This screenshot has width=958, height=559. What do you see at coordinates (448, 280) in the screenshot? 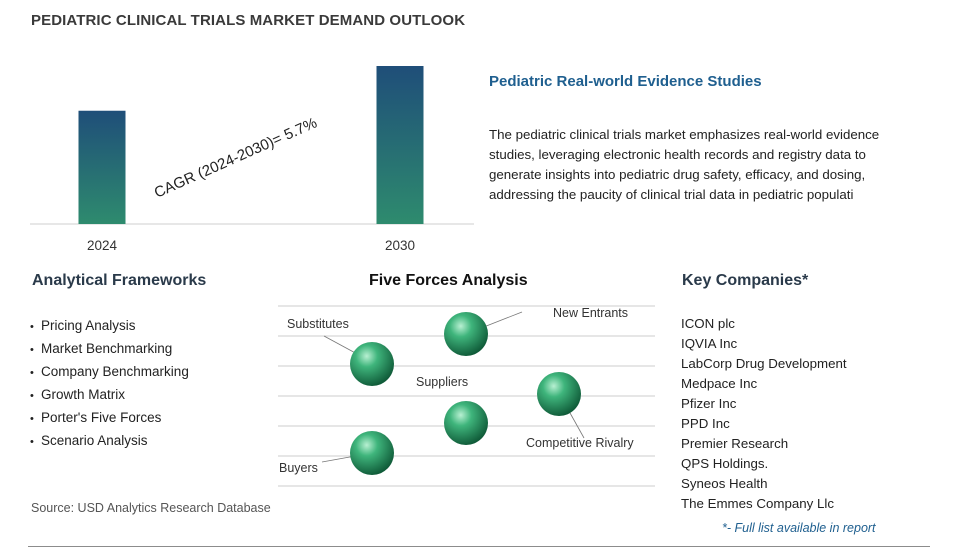
I see `five-forces-title: Five Forces Analysis` at bounding box center [448, 280].